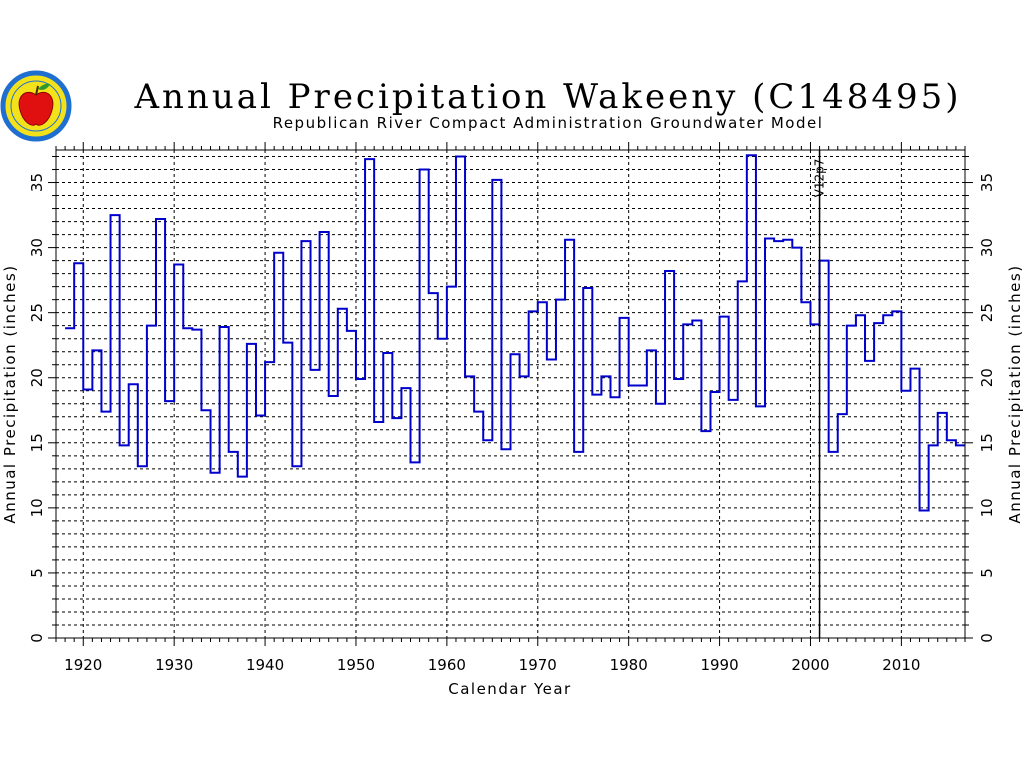  I want to click on y-tick-label-right: 30, so click(987, 247).